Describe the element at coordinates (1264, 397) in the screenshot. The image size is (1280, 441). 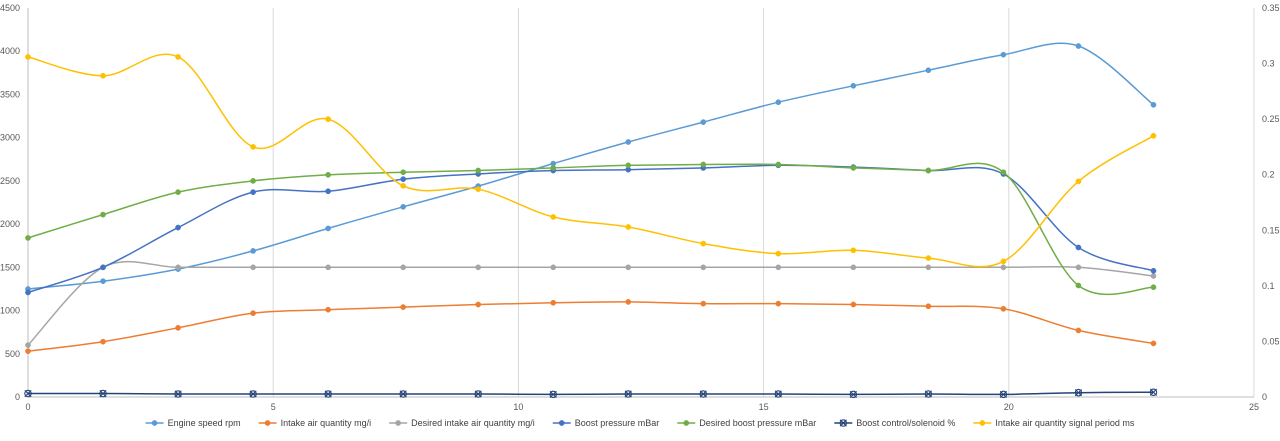
I see `y-right-tick-label: 0` at that location.